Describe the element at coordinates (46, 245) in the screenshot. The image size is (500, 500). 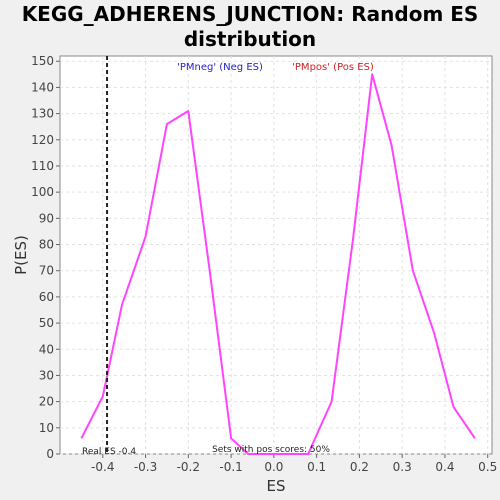
I see `y-tick-label: 80` at that location.